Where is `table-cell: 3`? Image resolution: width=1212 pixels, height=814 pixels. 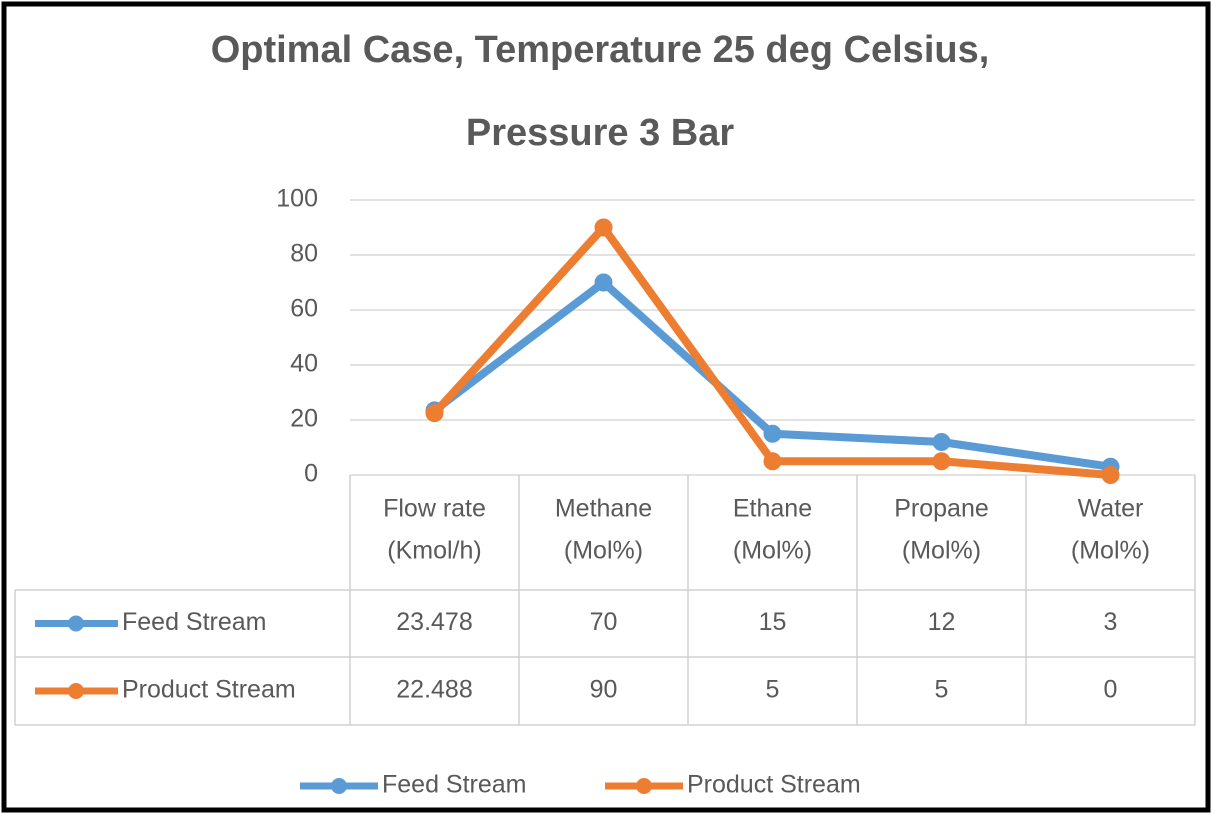
table-cell: 3 is located at coordinates (1111, 622).